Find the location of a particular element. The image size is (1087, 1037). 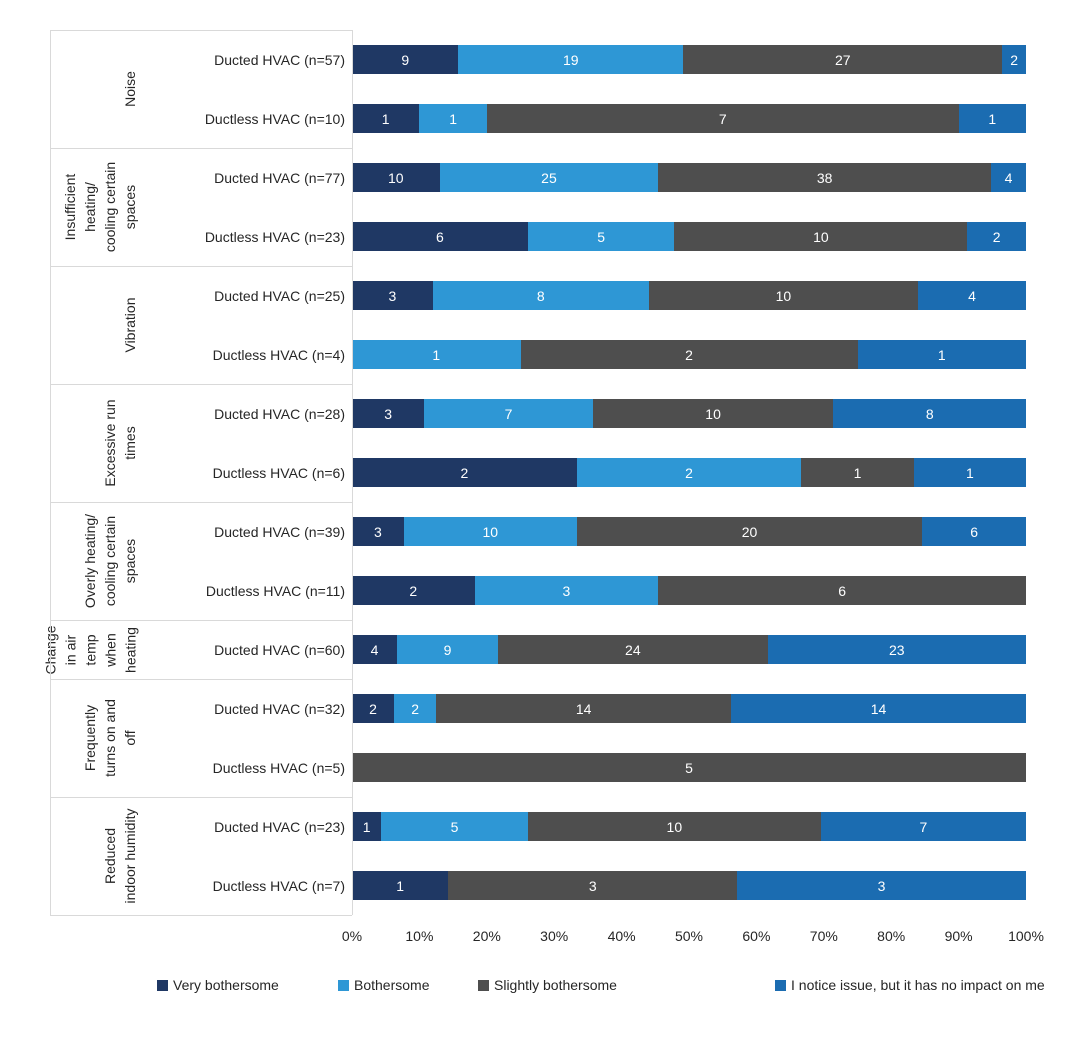

bar-row: 1 5 10 7 is located at coordinates (689, 826).